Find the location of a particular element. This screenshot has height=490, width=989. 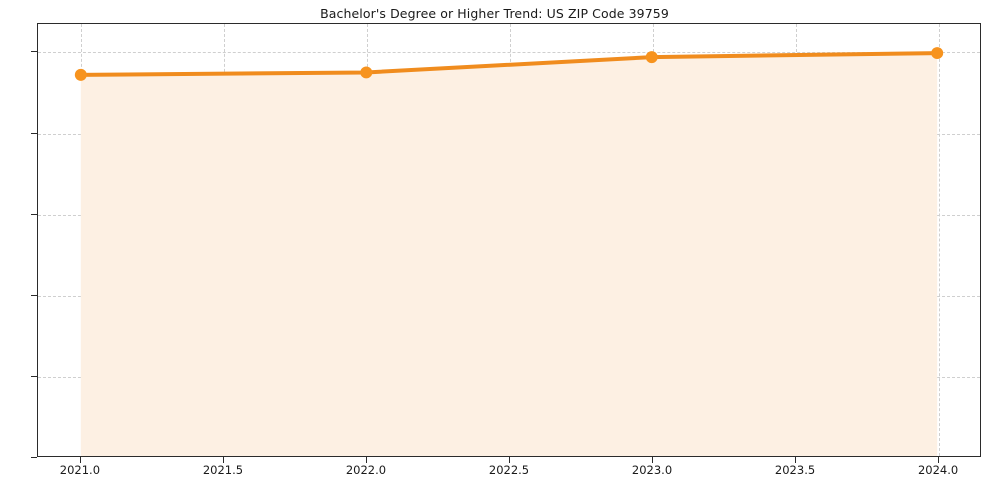

gridline-horizontal is located at coordinates (509, 53).